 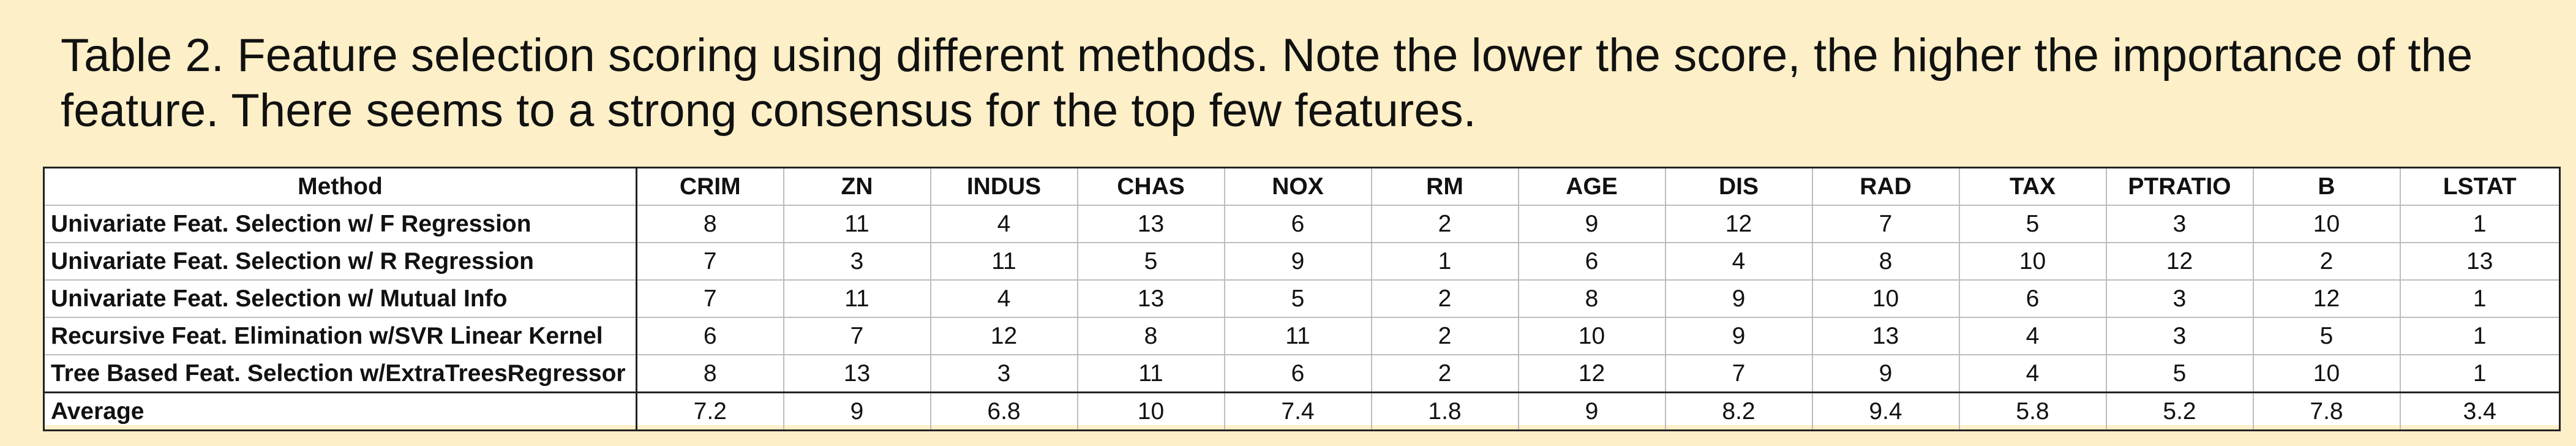 What do you see at coordinates (1738, 411) in the screenshot?
I see `score-cell: 8.2` at bounding box center [1738, 411].